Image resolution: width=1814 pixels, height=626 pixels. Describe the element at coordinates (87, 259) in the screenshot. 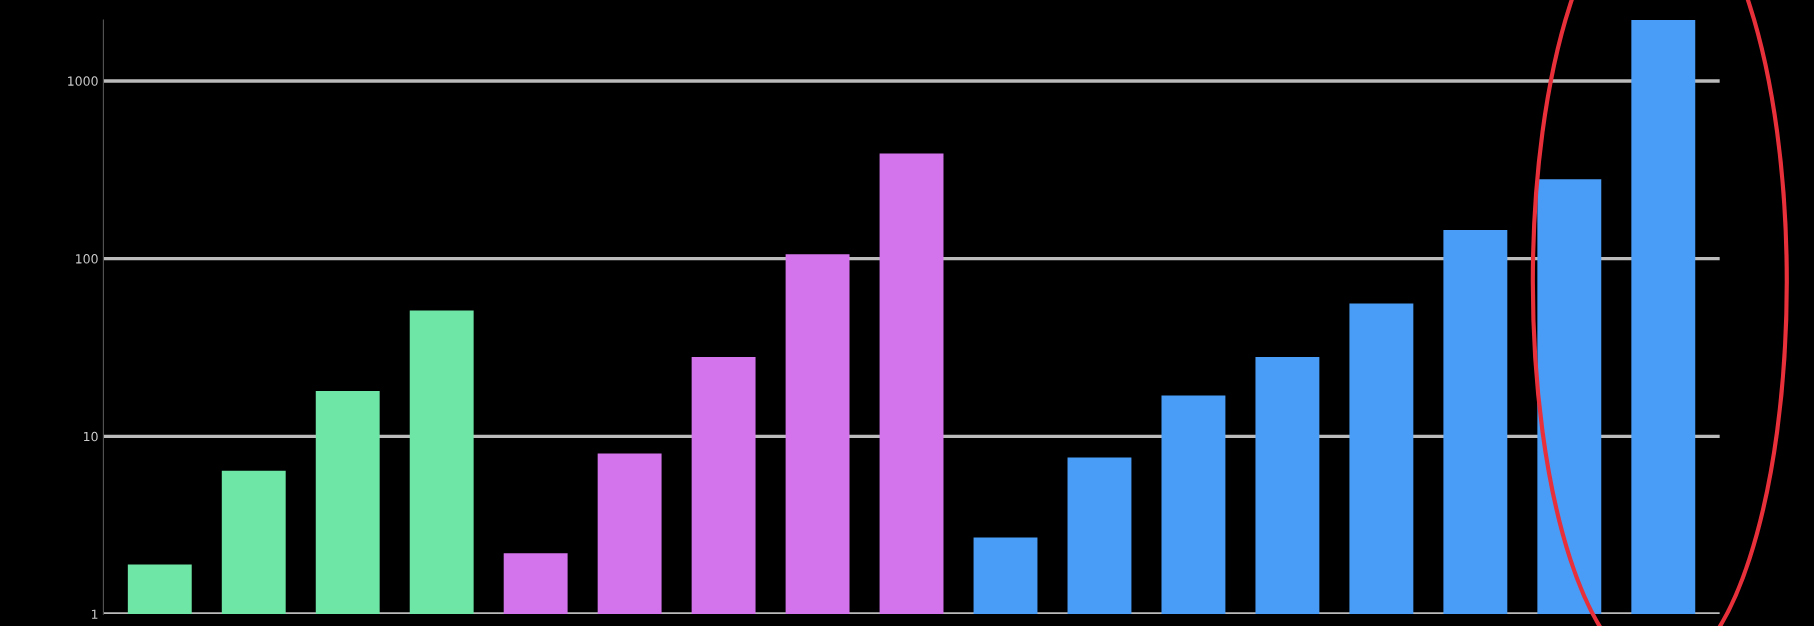

I see `y-tick-label: 100` at that location.